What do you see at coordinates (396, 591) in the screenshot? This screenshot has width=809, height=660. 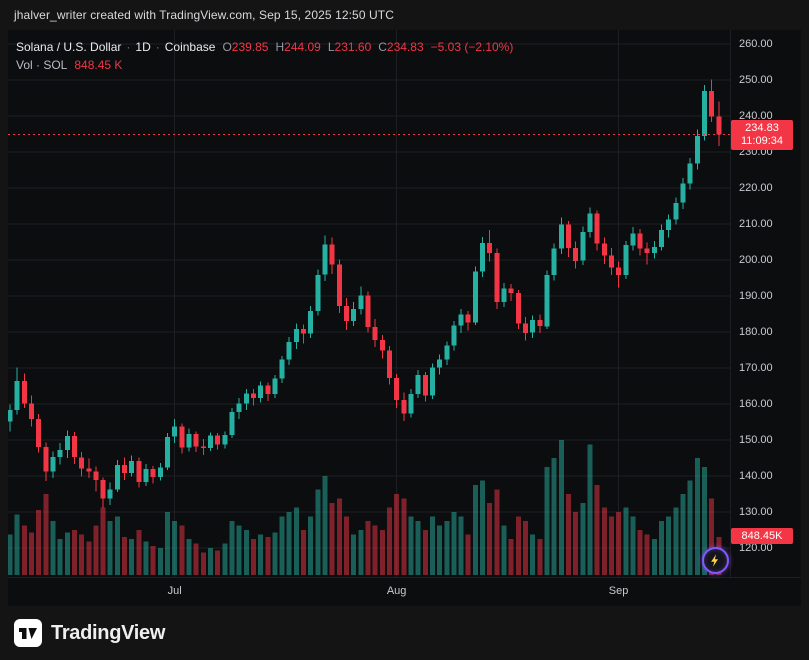 I see `time-tick-label: Aug` at bounding box center [396, 591].